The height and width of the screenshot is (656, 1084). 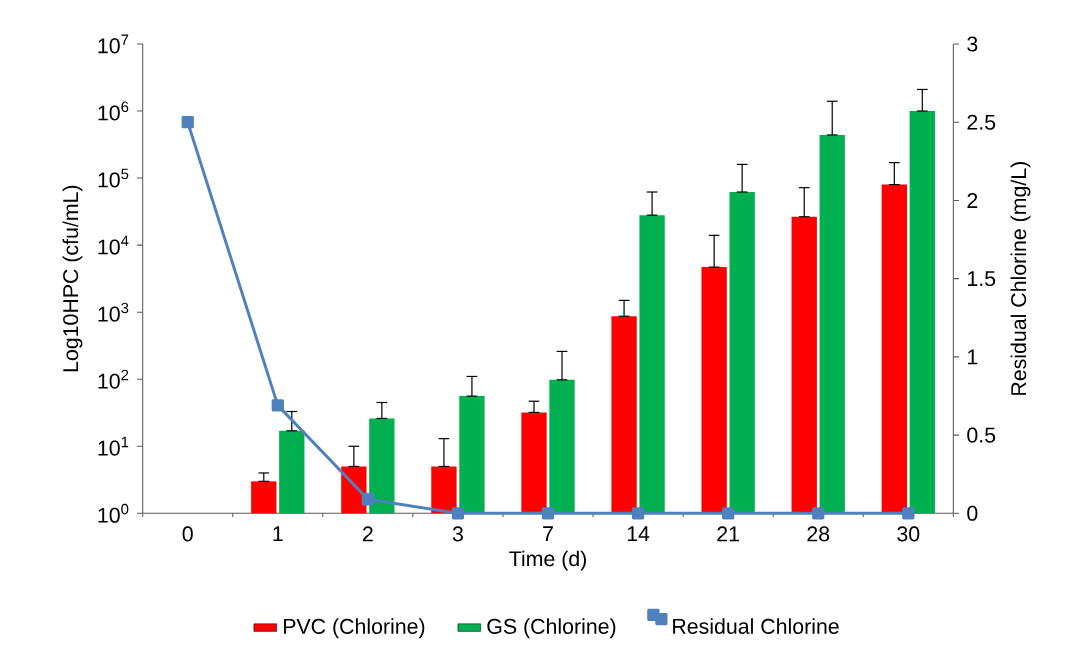 What do you see at coordinates (638, 534) in the screenshot?
I see `x-tick-label: 14` at bounding box center [638, 534].